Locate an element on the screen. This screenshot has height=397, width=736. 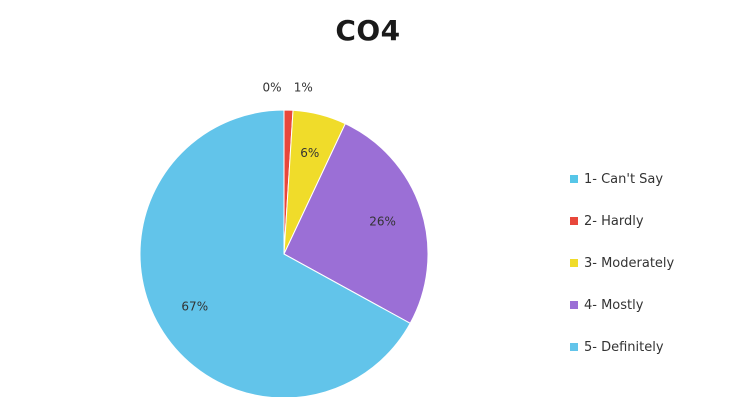
legend-item-3: 3- Moderately is located at coordinates (653, 263).